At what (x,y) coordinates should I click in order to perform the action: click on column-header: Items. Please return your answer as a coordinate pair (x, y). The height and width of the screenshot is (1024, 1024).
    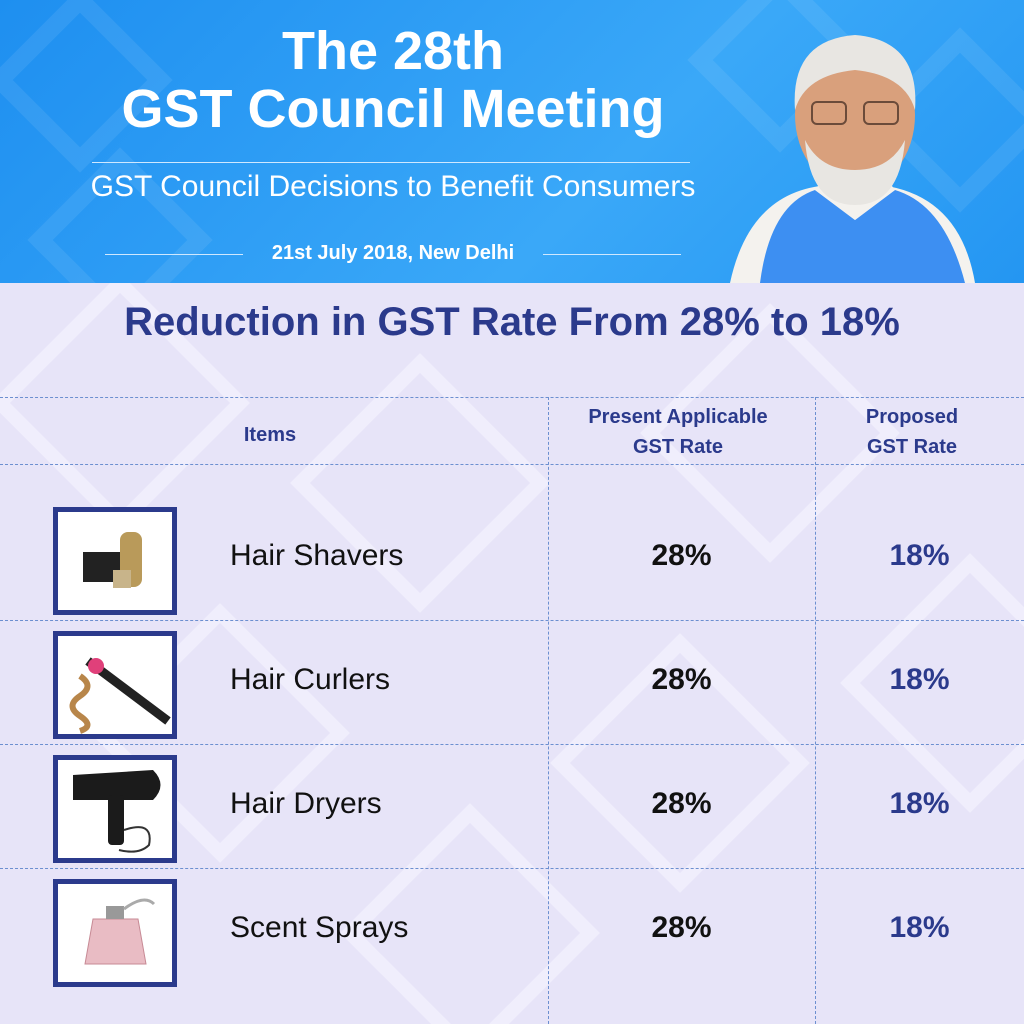
    Looking at the image, I should click on (270, 435).